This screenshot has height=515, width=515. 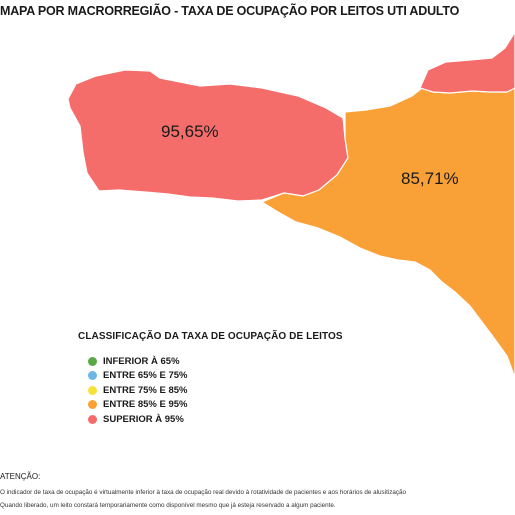 What do you see at coordinates (20, 476) in the screenshot?
I see `notes-heading: ATENÇÃO:` at bounding box center [20, 476].